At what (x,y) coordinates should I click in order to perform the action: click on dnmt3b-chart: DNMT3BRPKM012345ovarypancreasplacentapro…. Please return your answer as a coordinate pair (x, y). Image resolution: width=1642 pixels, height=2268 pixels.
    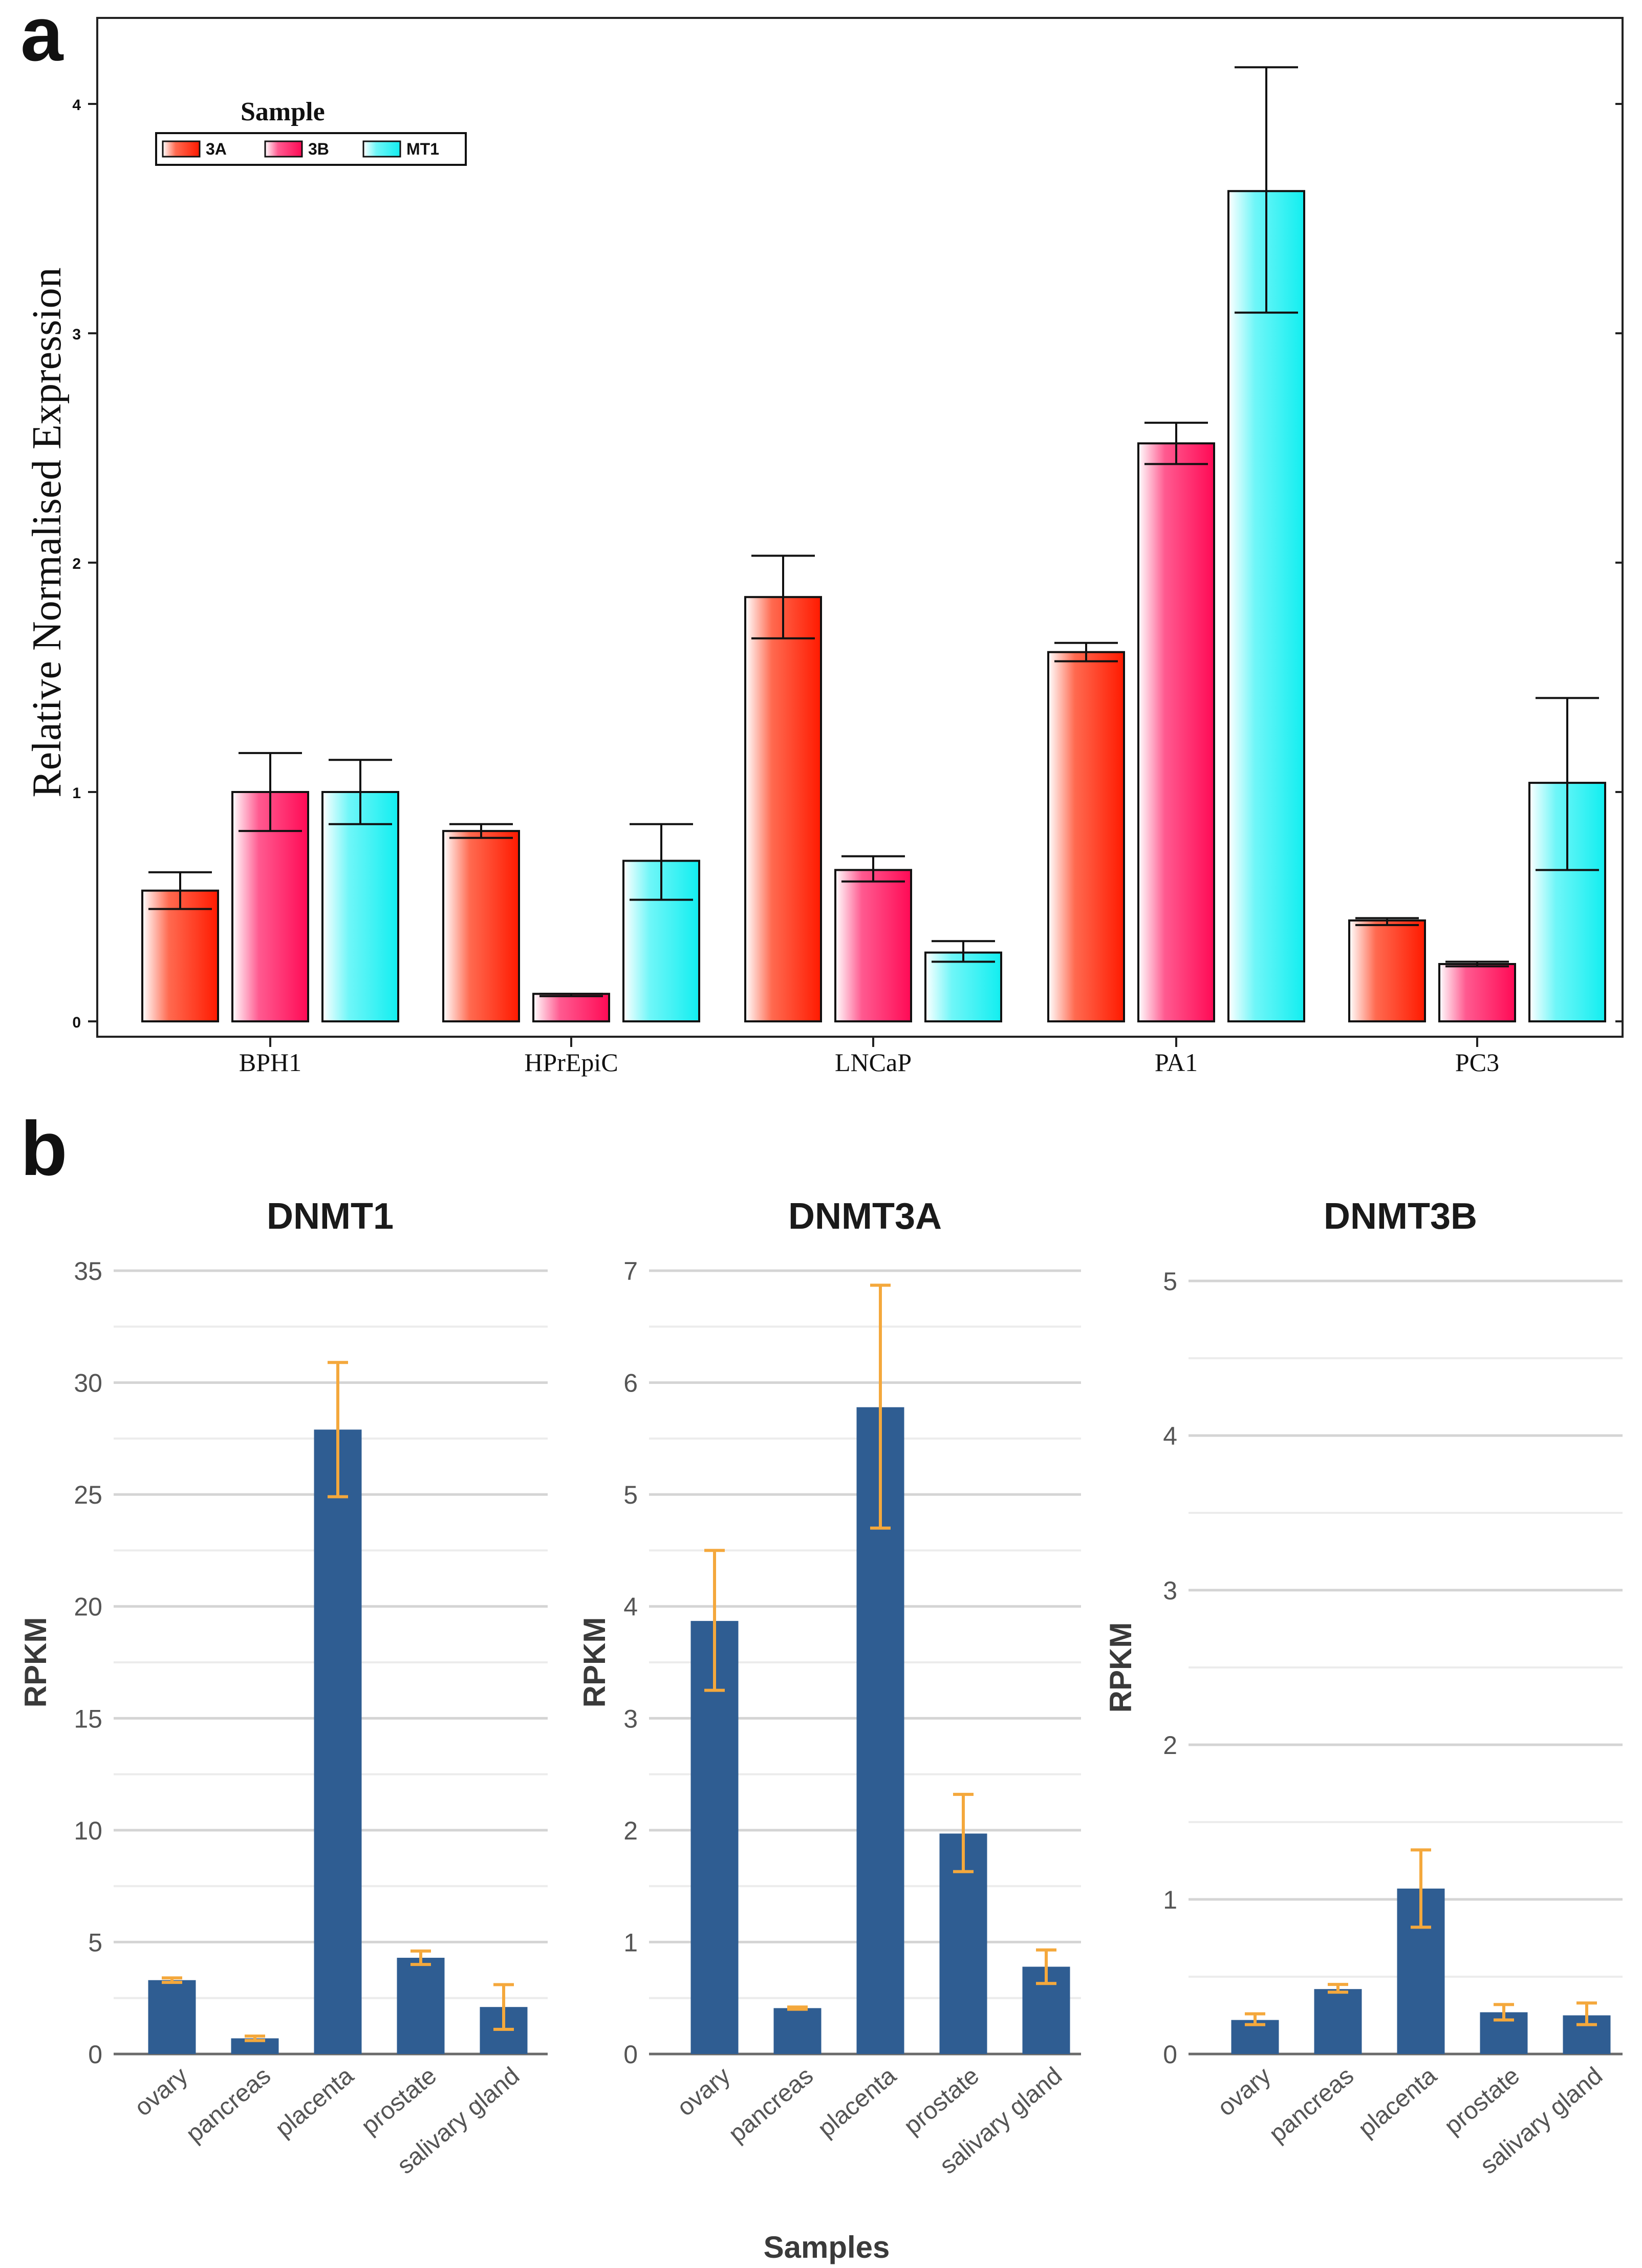
    Looking at the image, I should click on (1363, 1687).